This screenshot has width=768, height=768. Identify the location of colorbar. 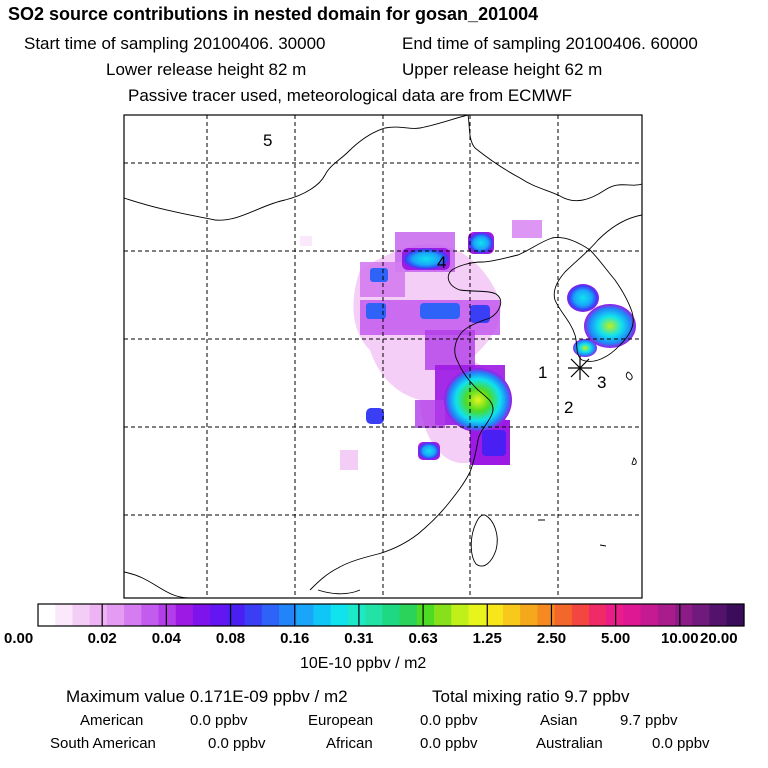
(391, 615).